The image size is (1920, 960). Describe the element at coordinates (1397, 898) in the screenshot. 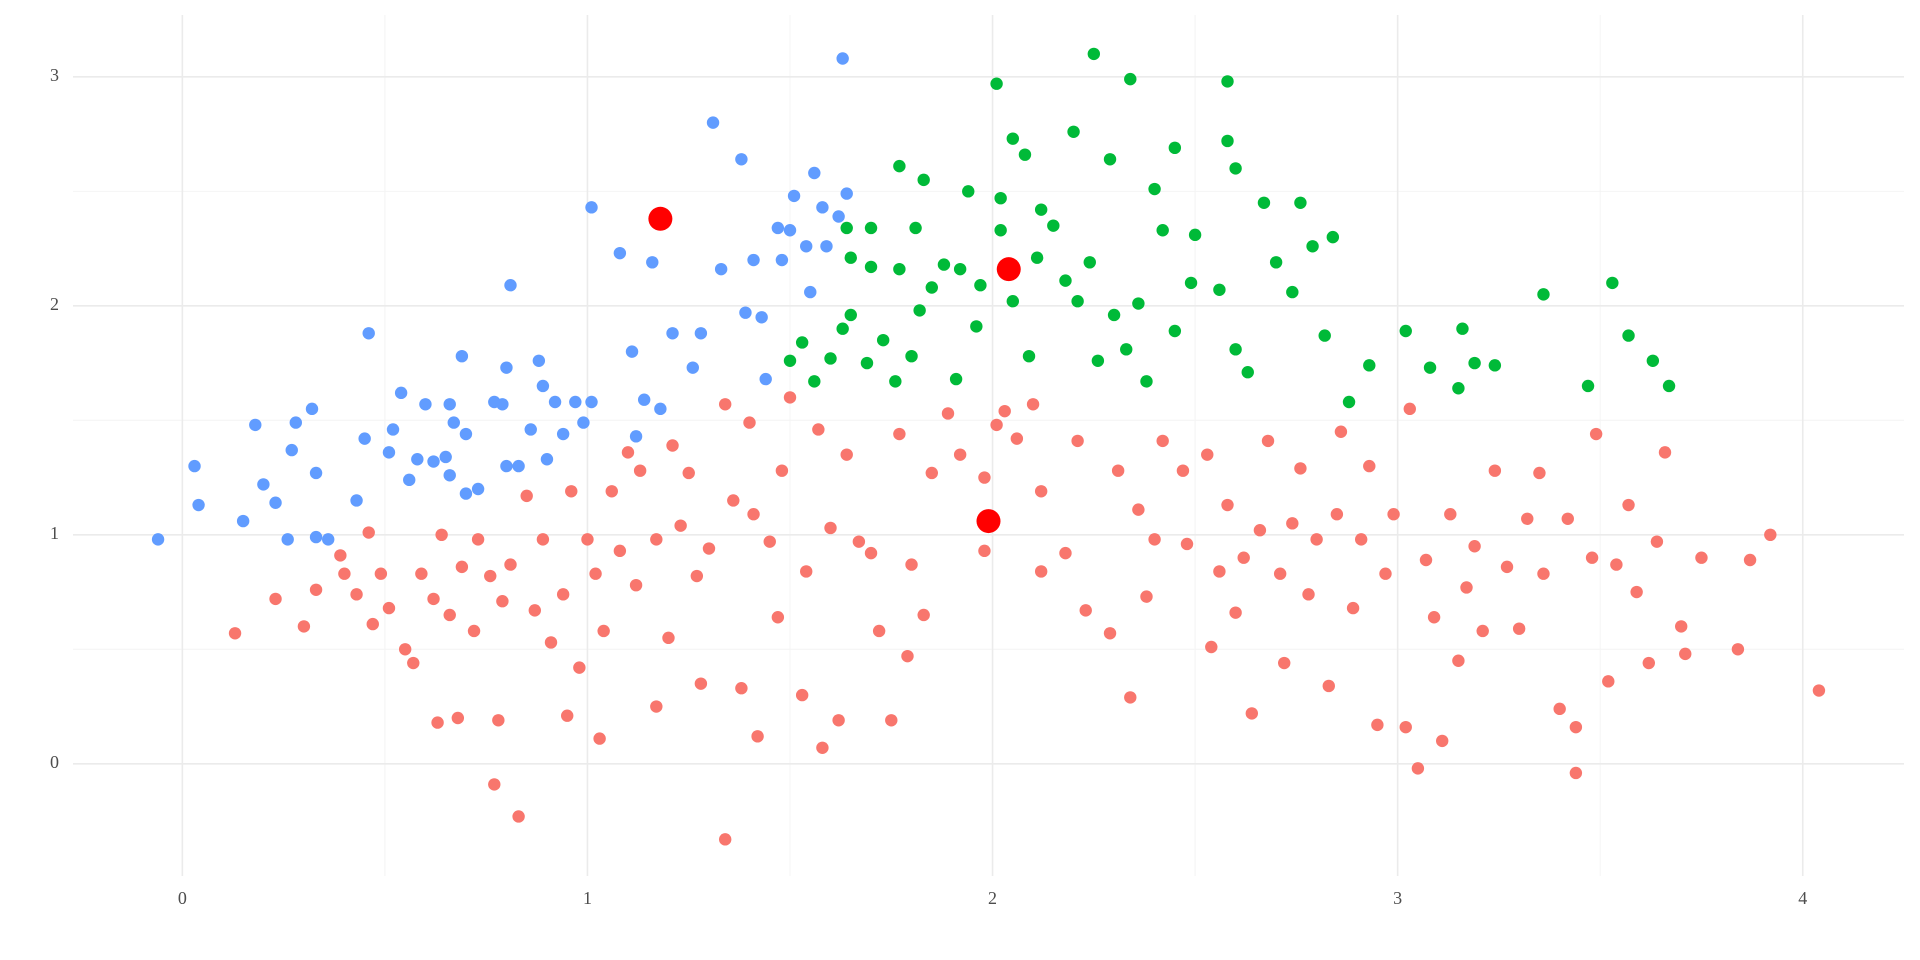

I see `x-tick-label: 3` at that location.